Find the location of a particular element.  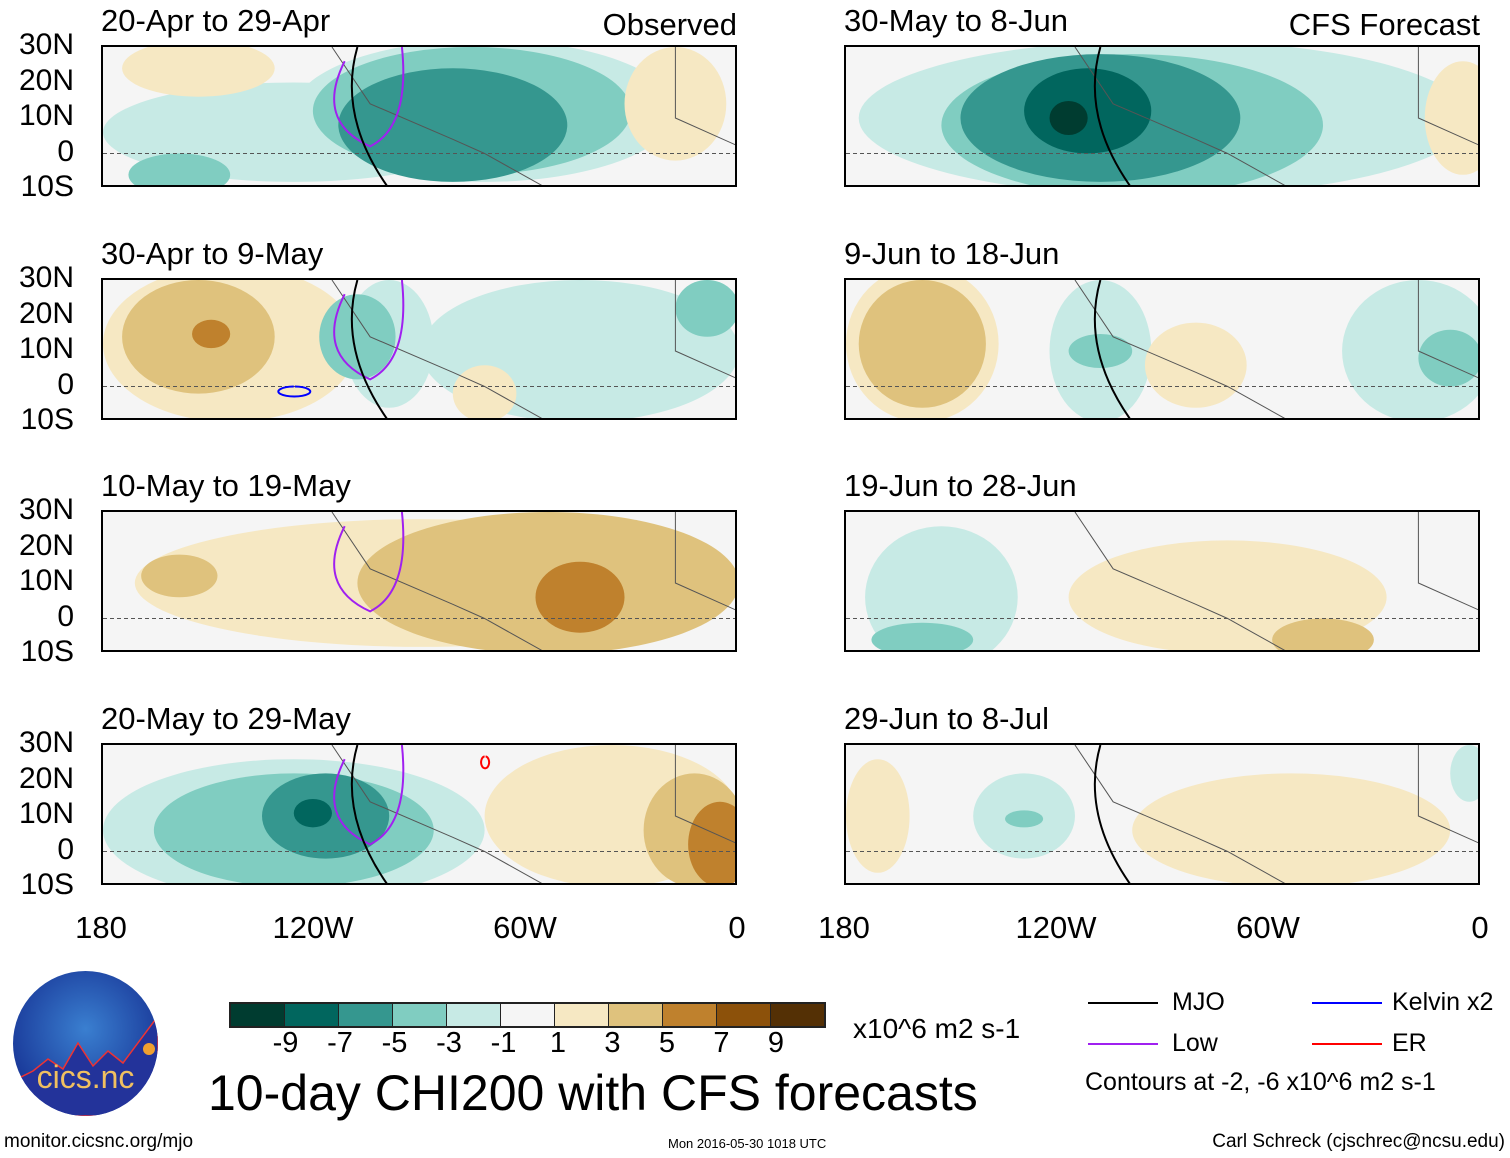

kelvin-contour is located at coordinates (294, 391).